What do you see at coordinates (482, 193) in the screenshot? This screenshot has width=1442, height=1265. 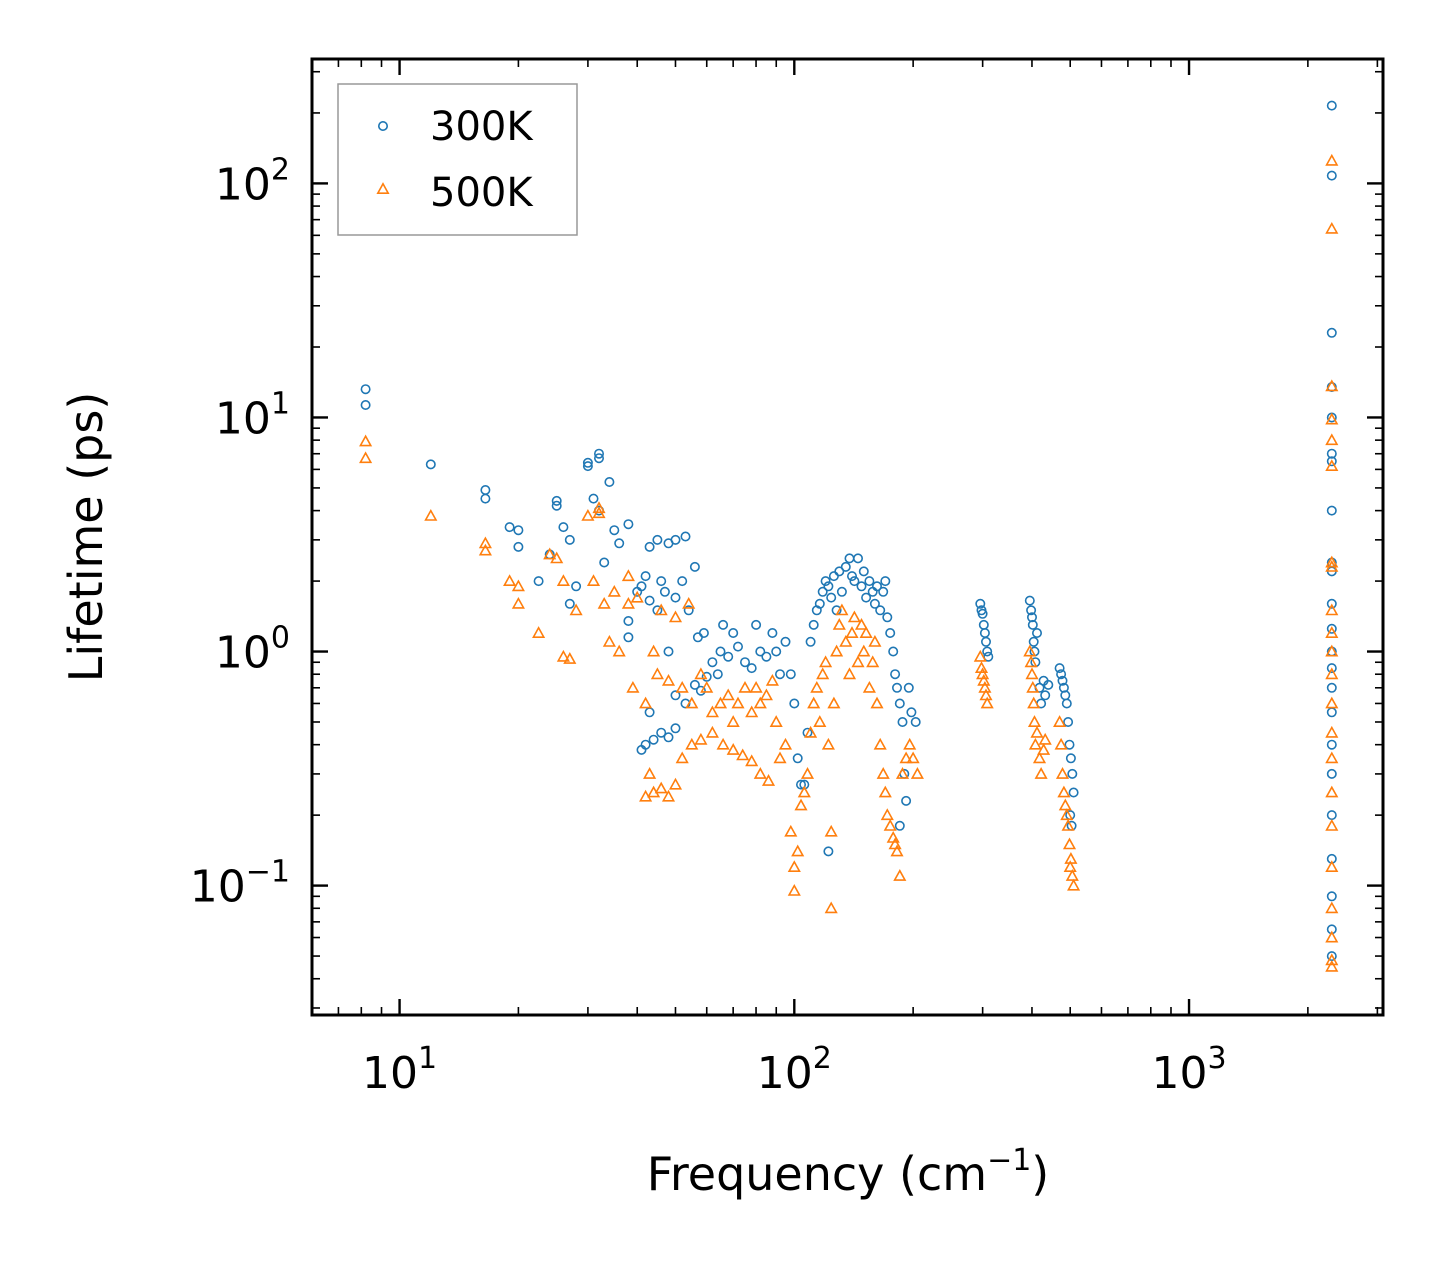 I see `legend-label-500k: 500K` at bounding box center [482, 193].